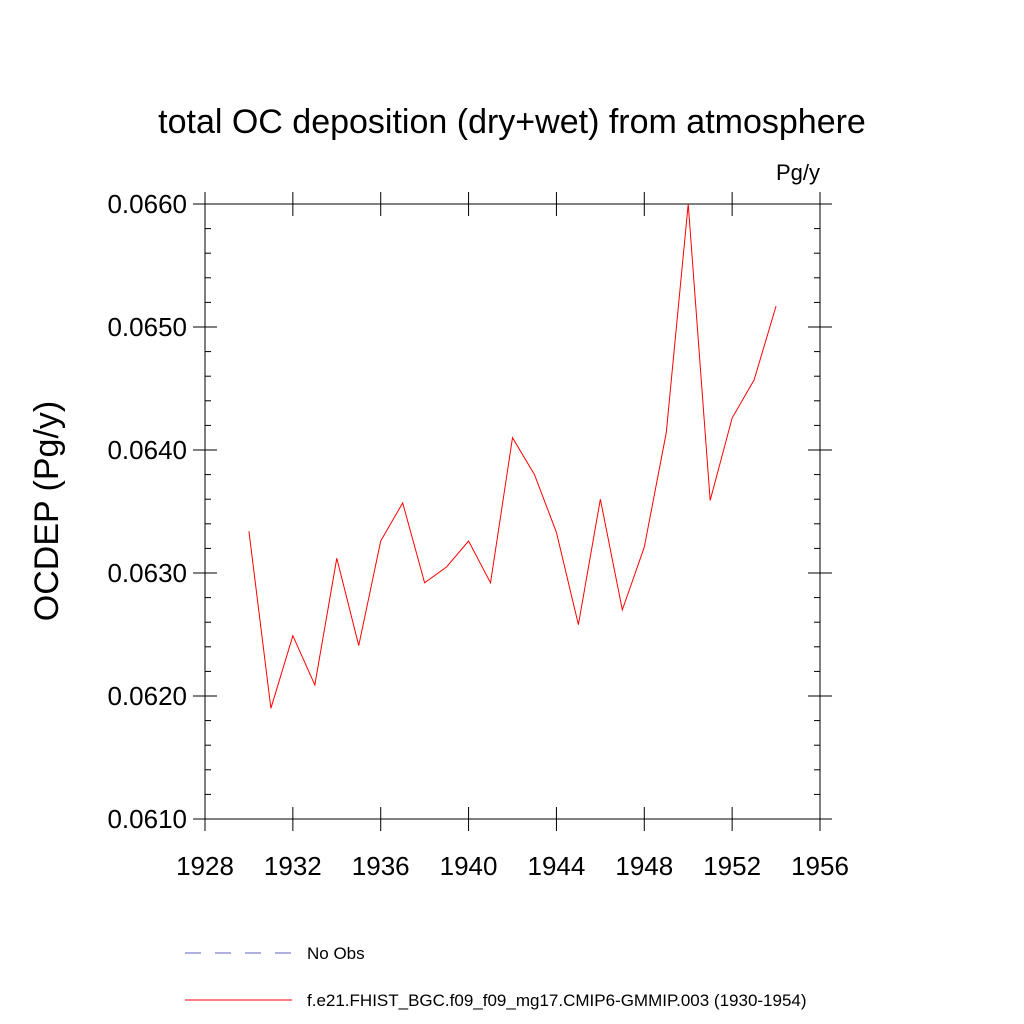 The image size is (1024, 1024). Describe the element at coordinates (381, 866) in the screenshot. I see `x-tick-label: 1936` at that location.